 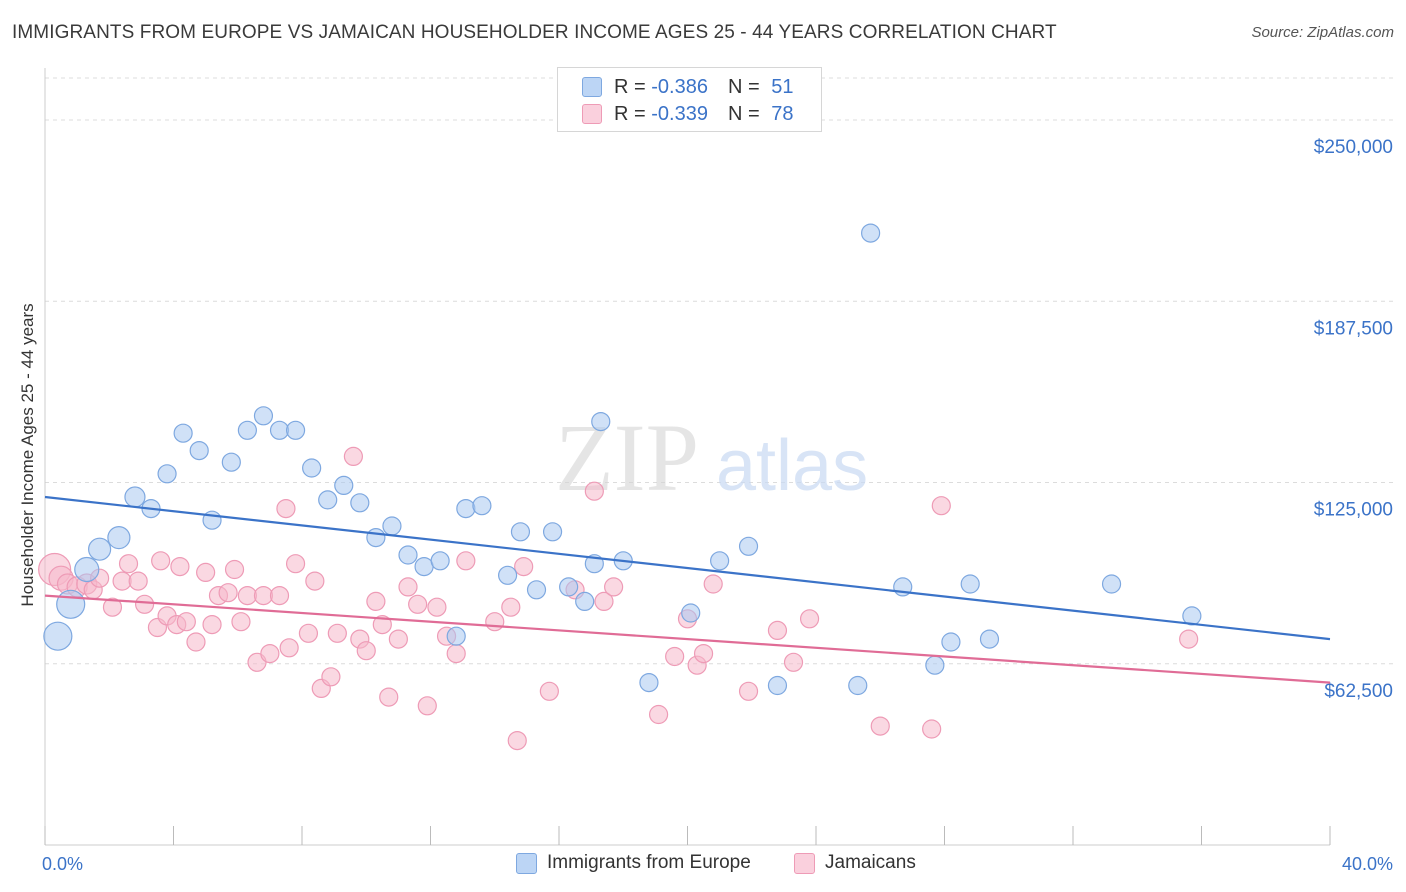 I want to click on source-label: Source: ZipAtlas.com, so click(x=1322, y=32).